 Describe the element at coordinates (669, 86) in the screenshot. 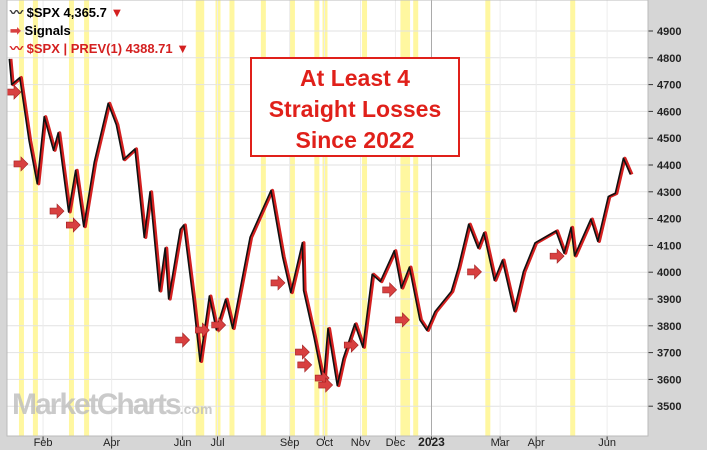

I see `y-tick-label: 4700` at that location.